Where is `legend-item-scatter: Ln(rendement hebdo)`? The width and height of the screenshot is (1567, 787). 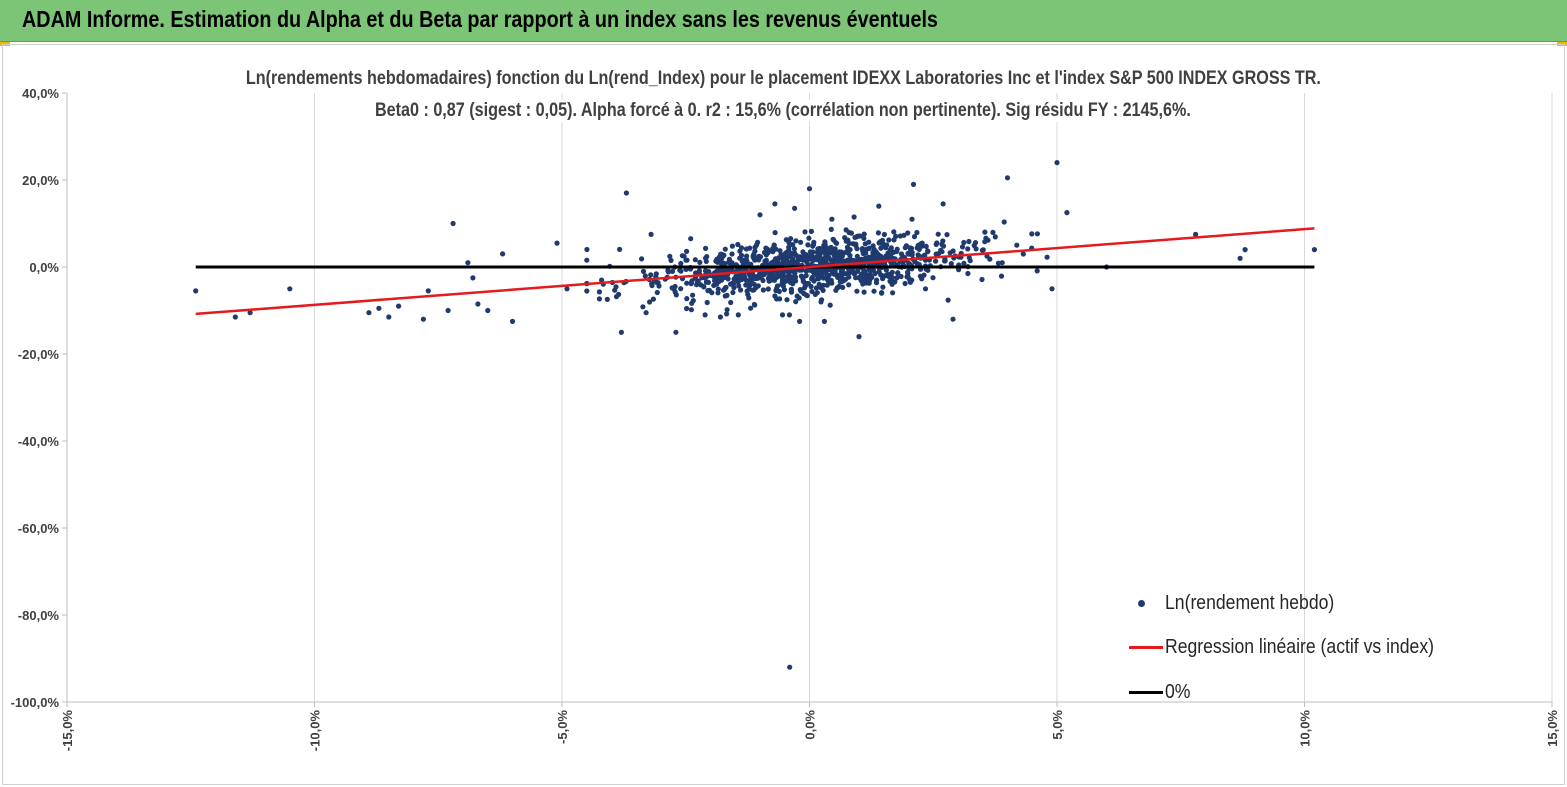 legend-item-scatter: Ln(rendement hebdo) is located at coordinates (1305, 603).